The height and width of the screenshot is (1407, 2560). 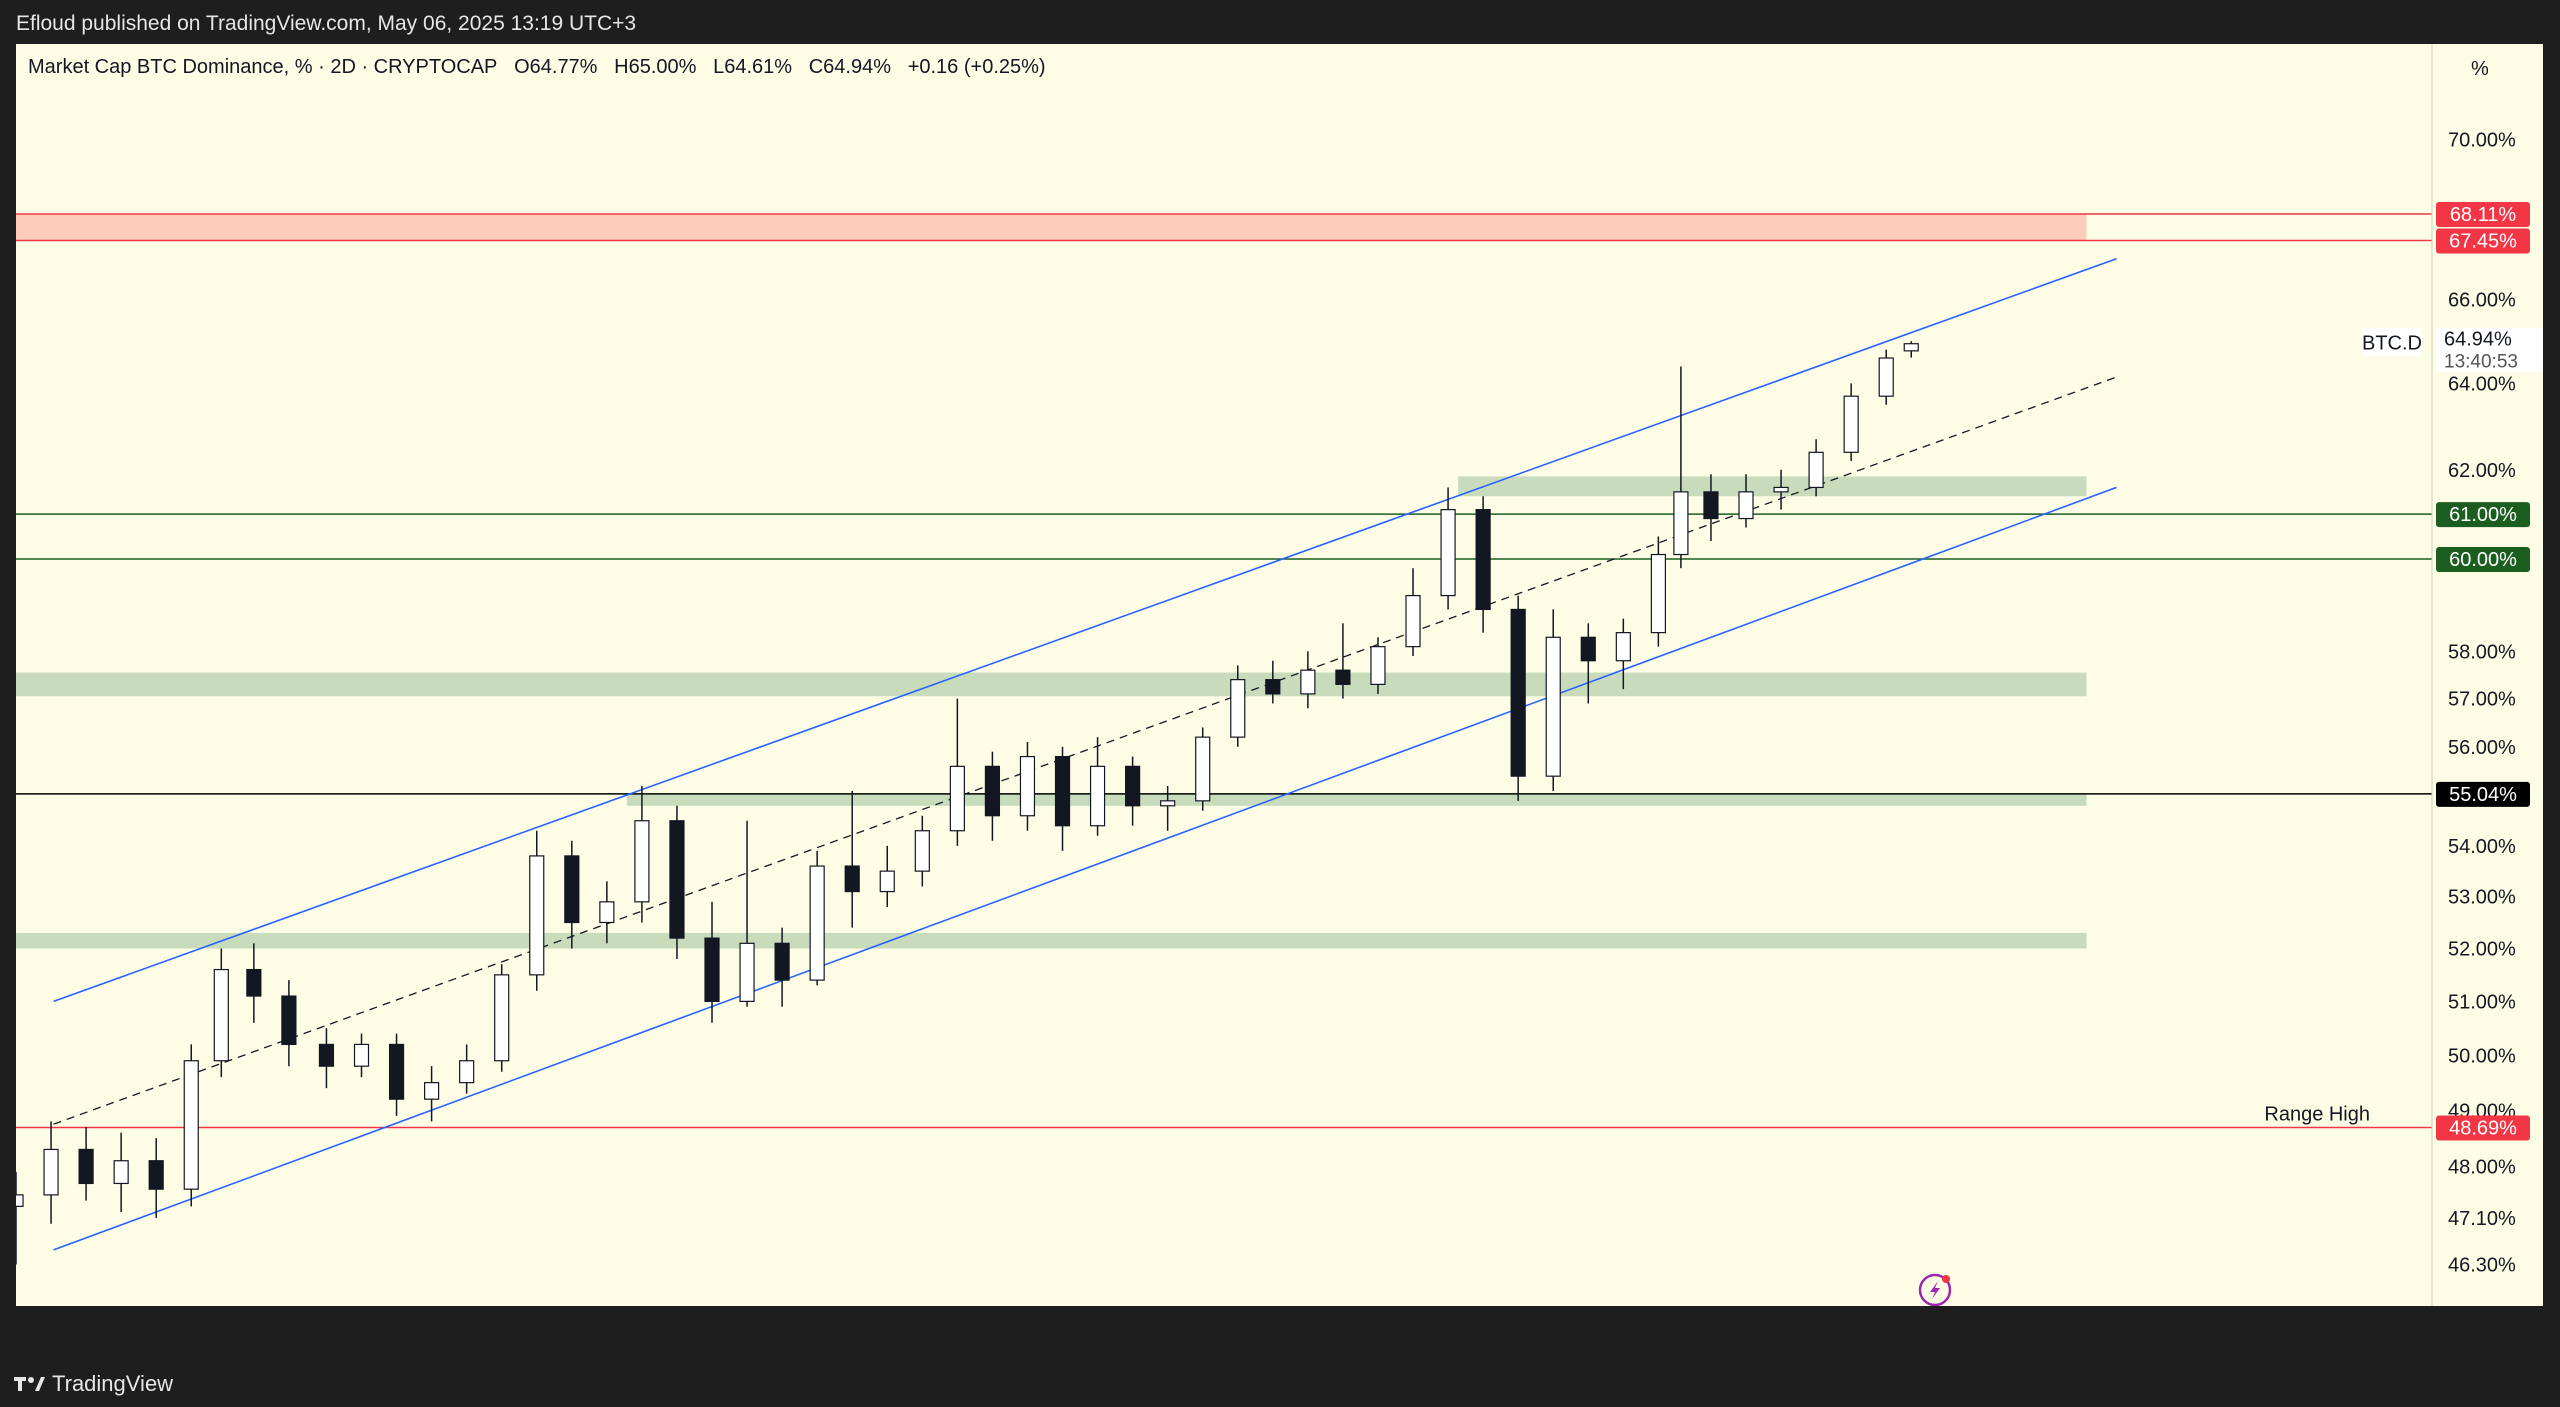 I want to click on level-tag-text: 68.11%, so click(x=2483, y=215).